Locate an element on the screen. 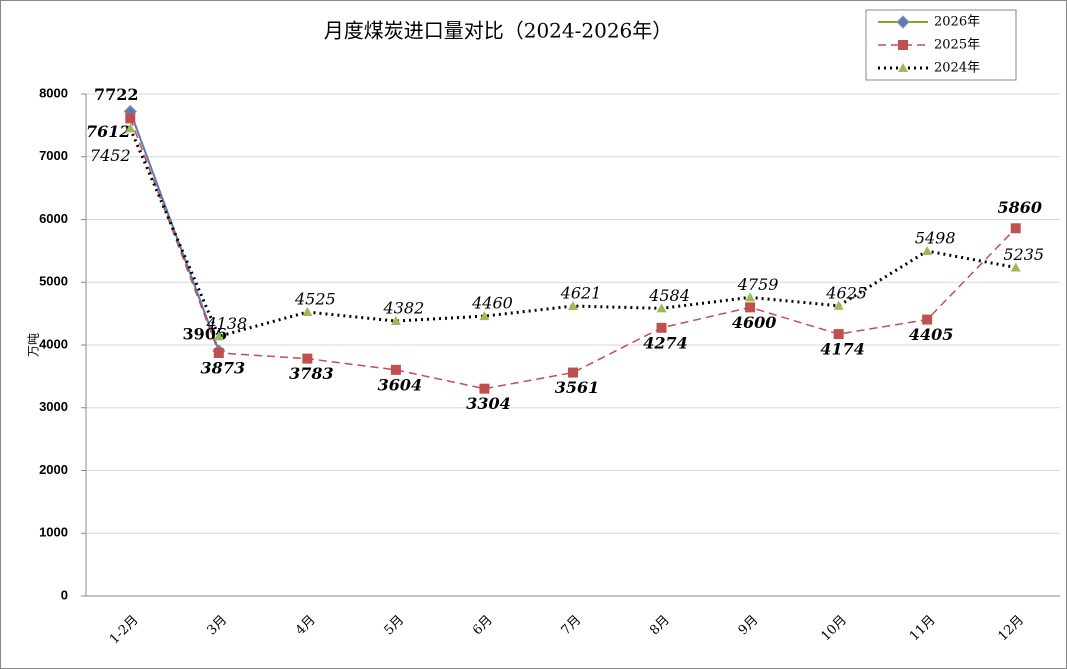 The height and width of the screenshot is (669, 1067). data-label: 4759 is located at coordinates (758, 284).